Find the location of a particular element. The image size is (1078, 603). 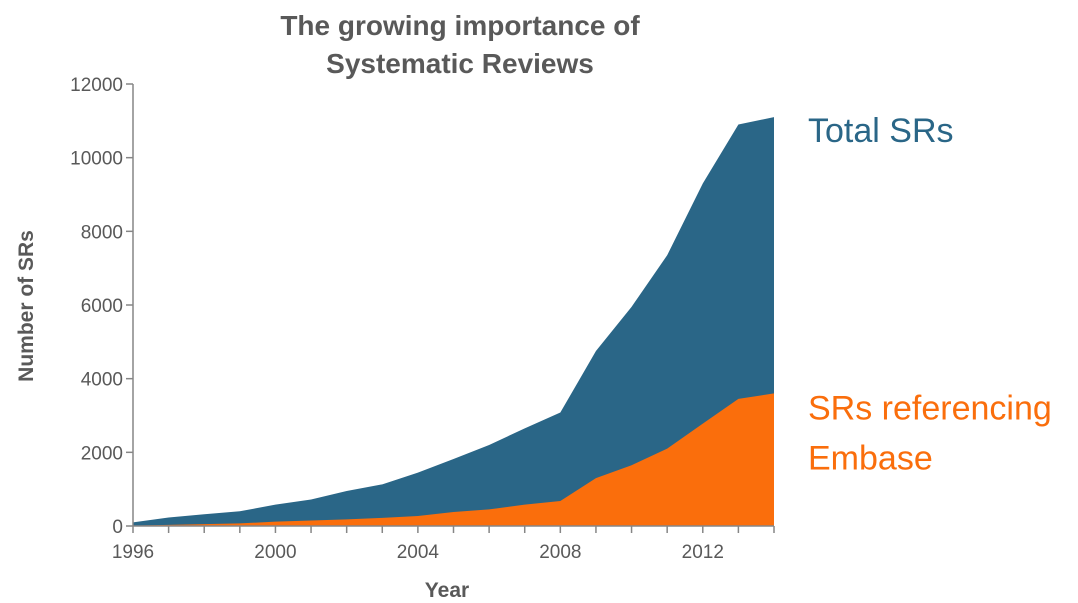

y-tick-label: 2000 is located at coordinates (102, 453).